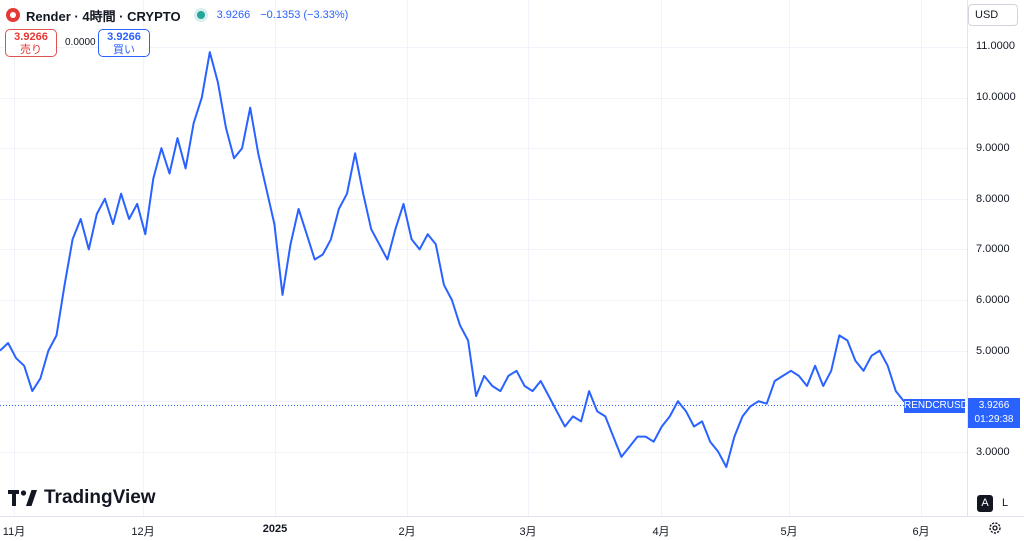  I want to click on buy-button: 3.9266 買い, so click(124, 43).